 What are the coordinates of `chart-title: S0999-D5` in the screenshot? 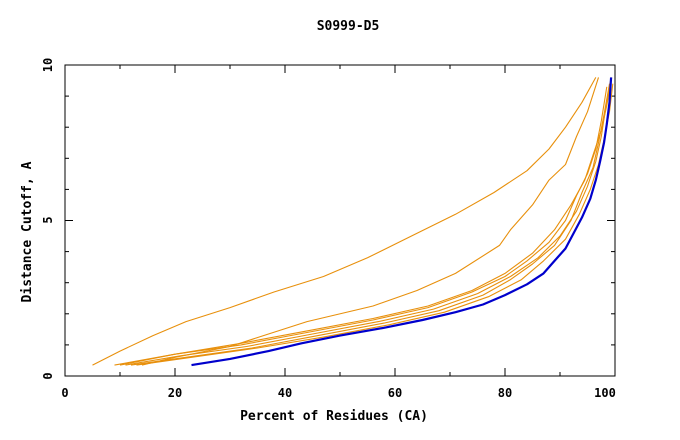 It's located at (348, 26).